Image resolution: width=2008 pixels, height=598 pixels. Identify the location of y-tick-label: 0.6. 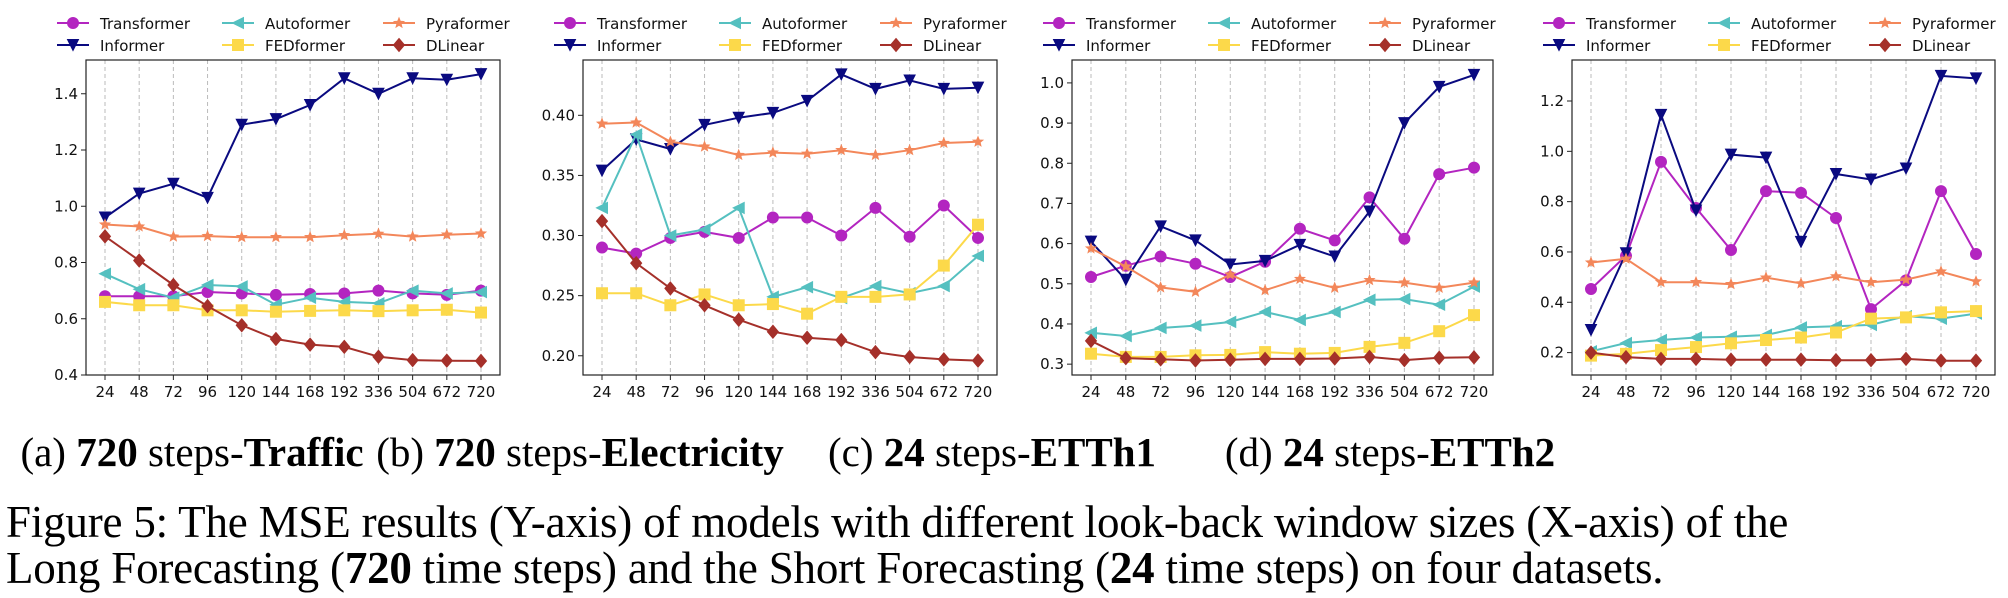
(66, 319).